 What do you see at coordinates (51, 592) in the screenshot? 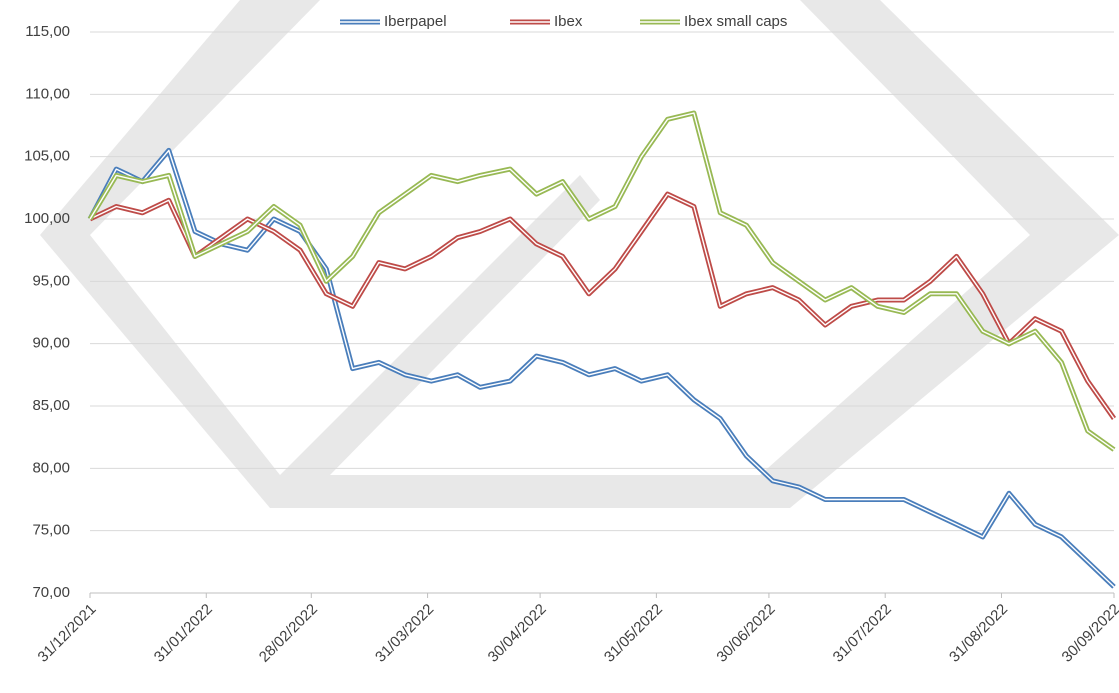
I see `y-tick-label: 70,00` at bounding box center [51, 592].